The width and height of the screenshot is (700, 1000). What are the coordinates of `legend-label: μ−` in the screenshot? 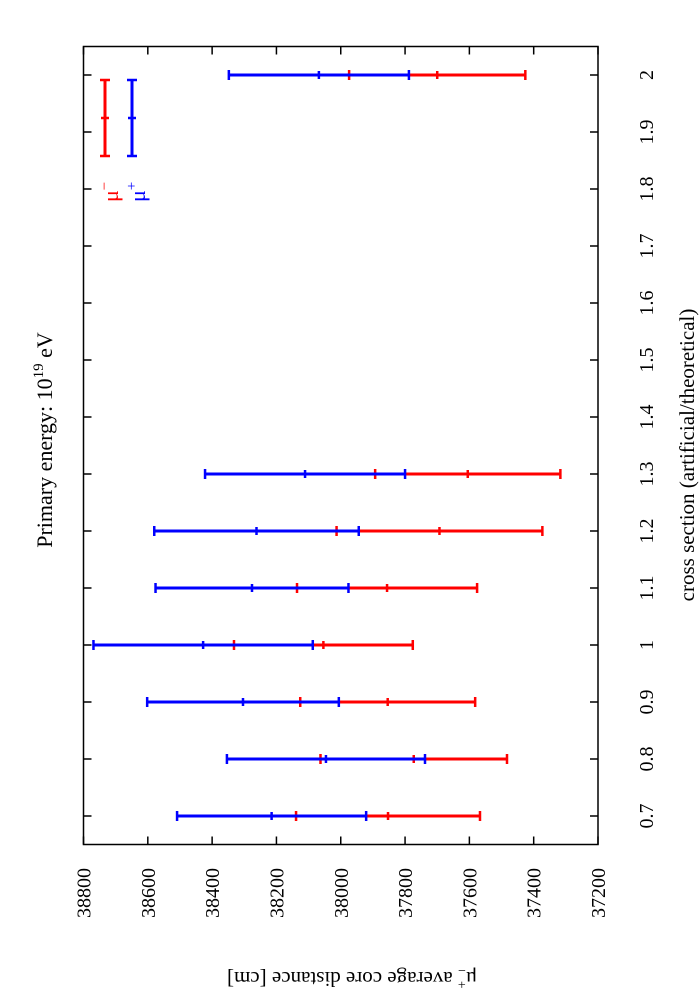 It's located at (110, 192).